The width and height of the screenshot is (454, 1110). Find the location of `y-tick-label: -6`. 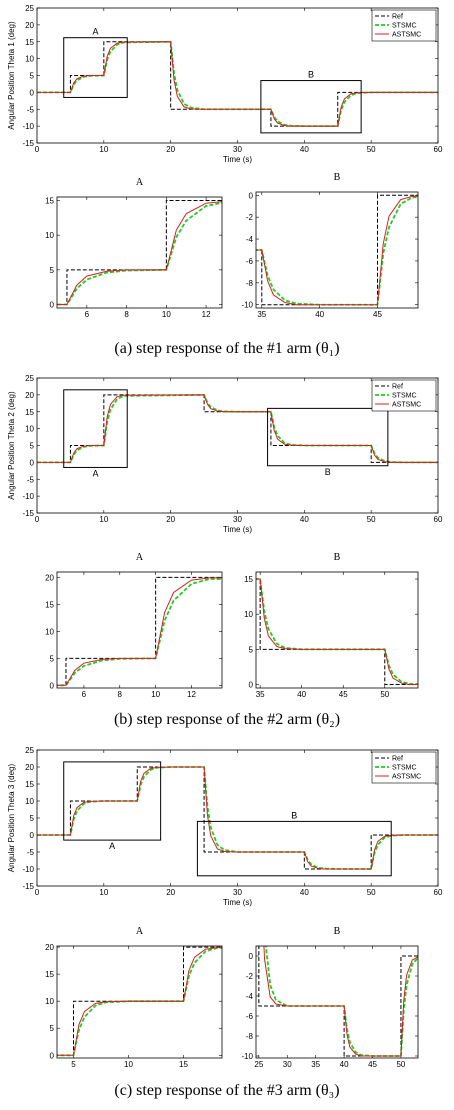

y-tick-label: -6 is located at coordinates (250, 1016).